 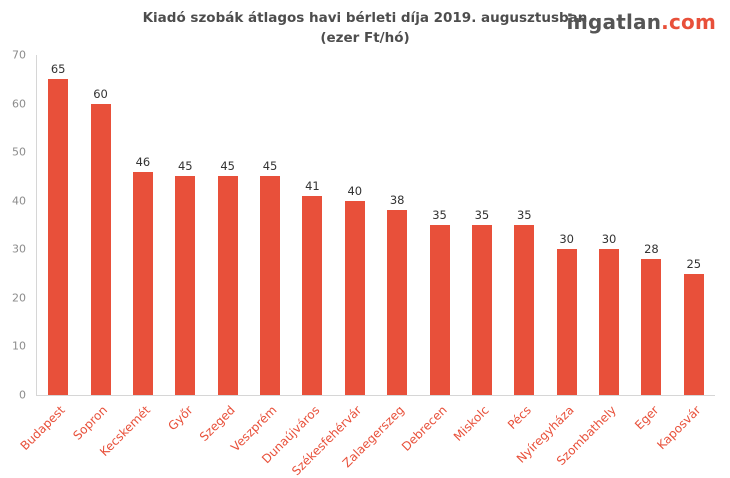 What do you see at coordinates (19, 104) in the screenshot?
I see `y-tick-label: 60` at bounding box center [19, 104].